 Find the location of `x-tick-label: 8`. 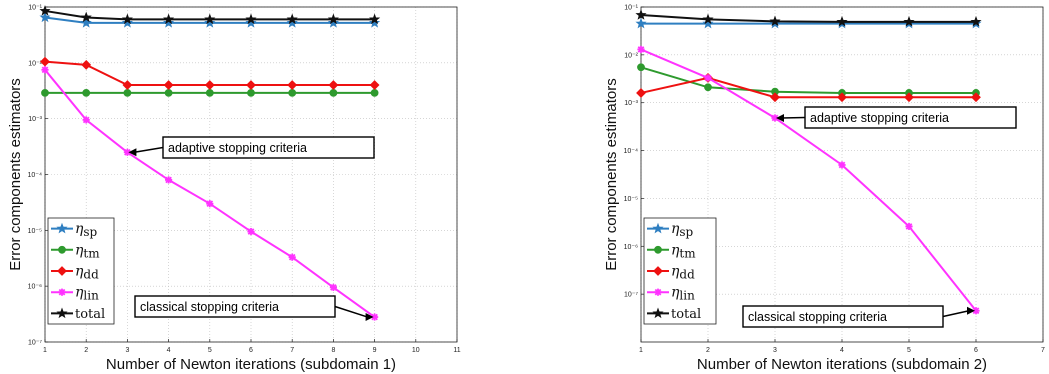

x-tick-label: 8 is located at coordinates (333, 350).